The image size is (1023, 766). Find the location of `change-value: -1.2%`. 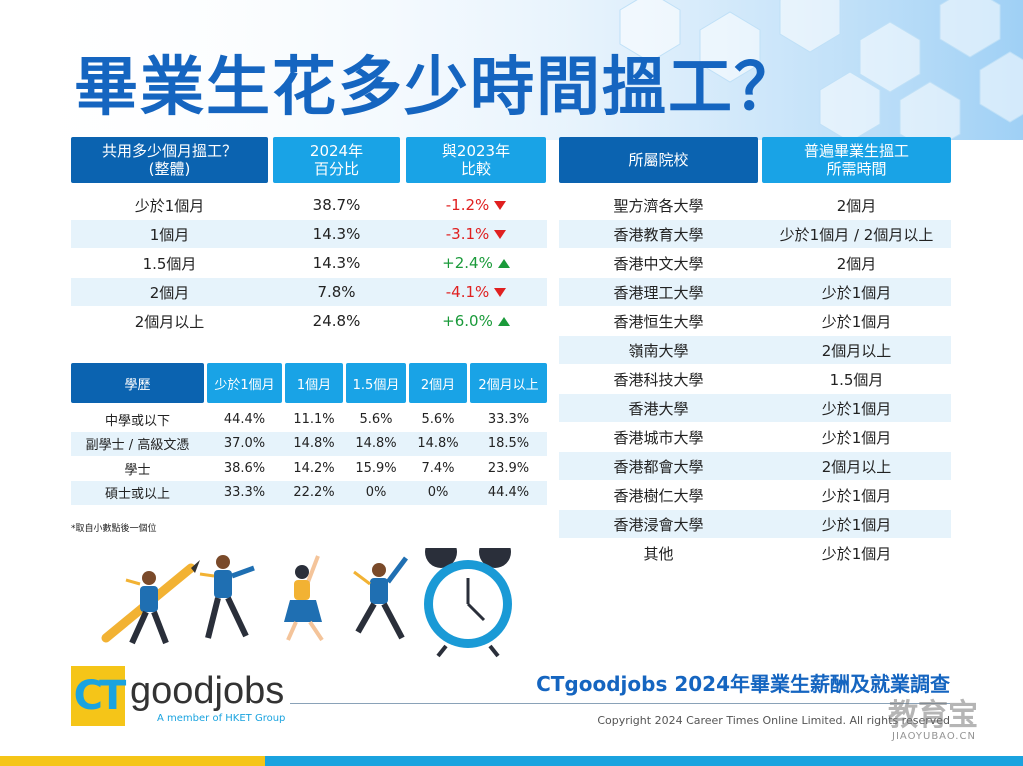

change-value: -1.2% is located at coordinates (467, 205).